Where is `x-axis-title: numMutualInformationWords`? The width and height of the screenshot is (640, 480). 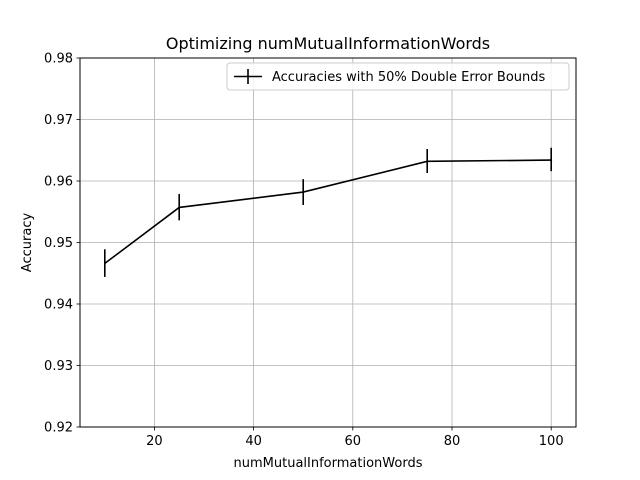
x-axis-title: numMutualInformationWords is located at coordinates (328, 463).